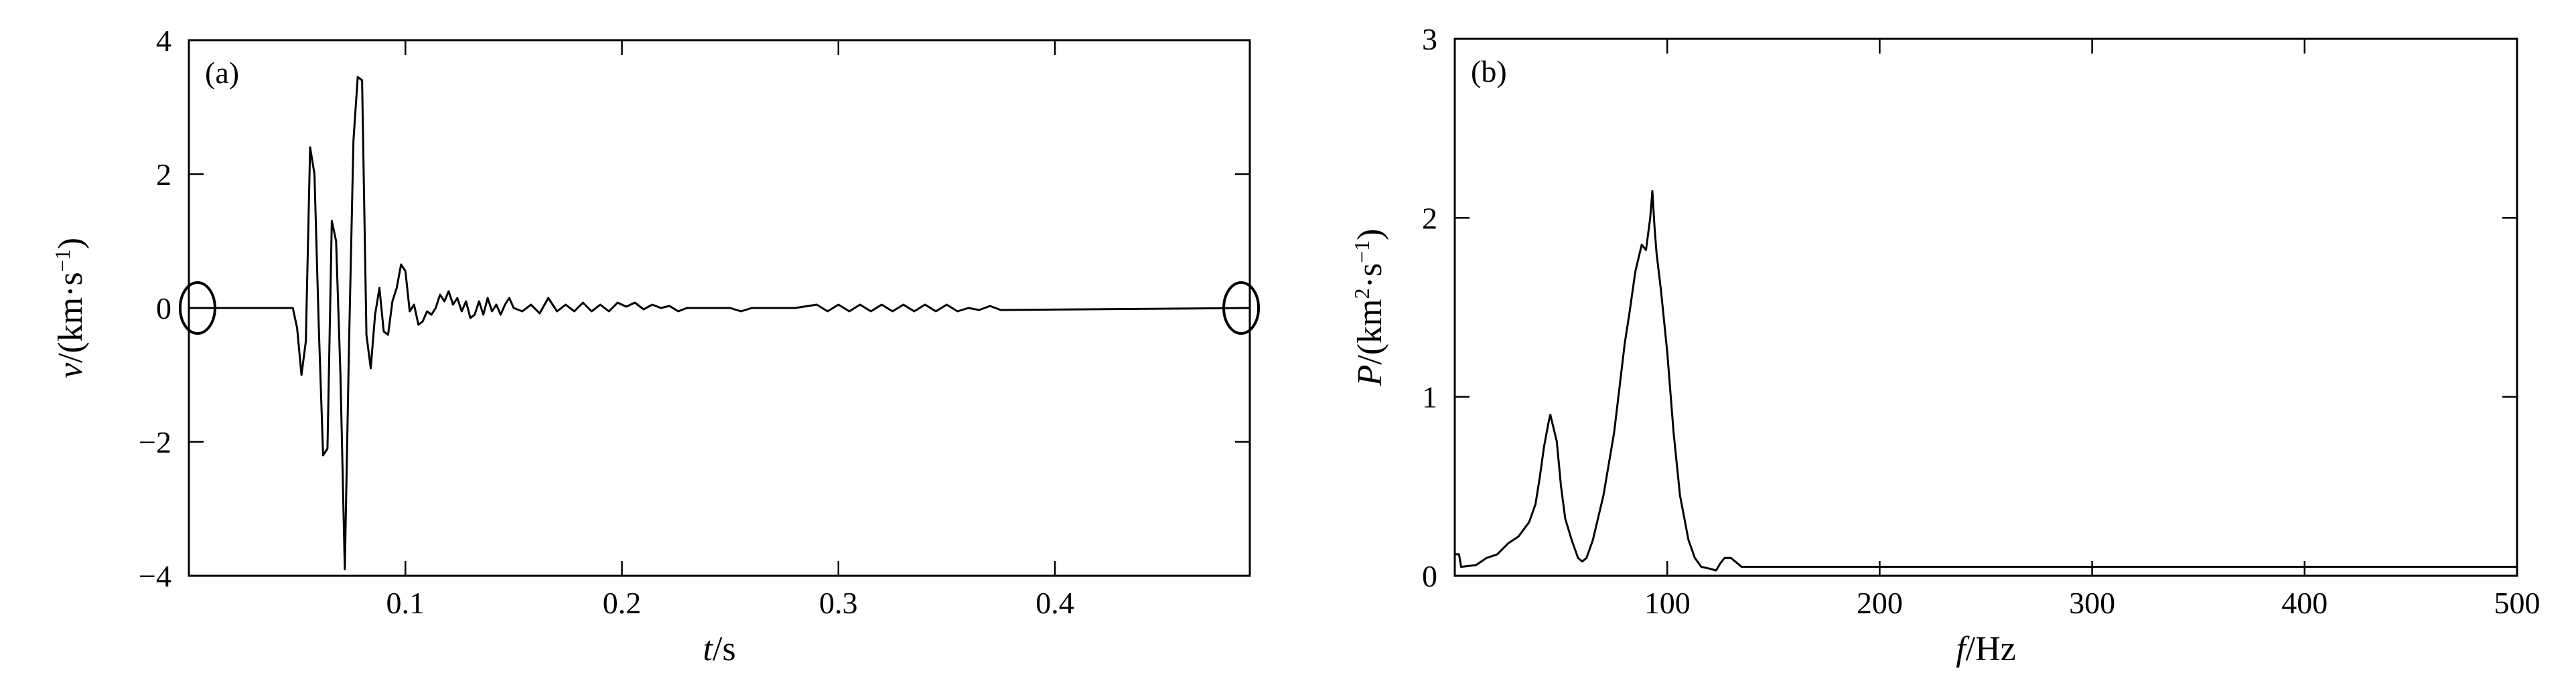  What do you see at coordinates (724, 649) in the screenshot?
I see `x-axis-unit: /s` at bounding box center [724, 649].